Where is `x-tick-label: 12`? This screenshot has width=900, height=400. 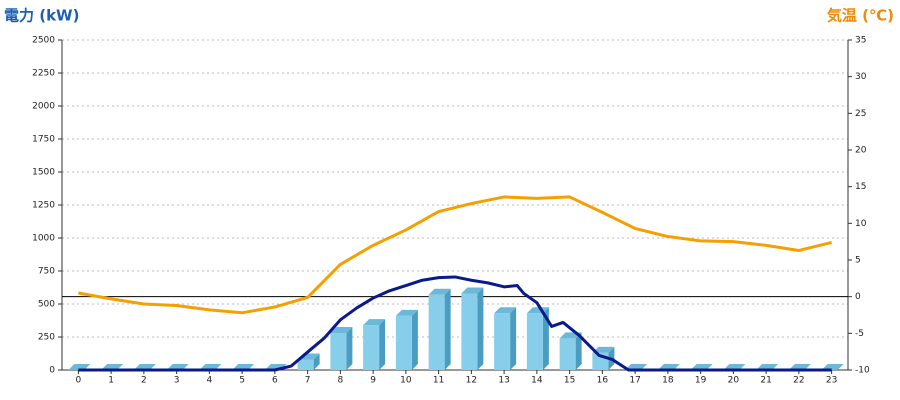 x-tick-label: 12 is located at coordinates (471, 381).